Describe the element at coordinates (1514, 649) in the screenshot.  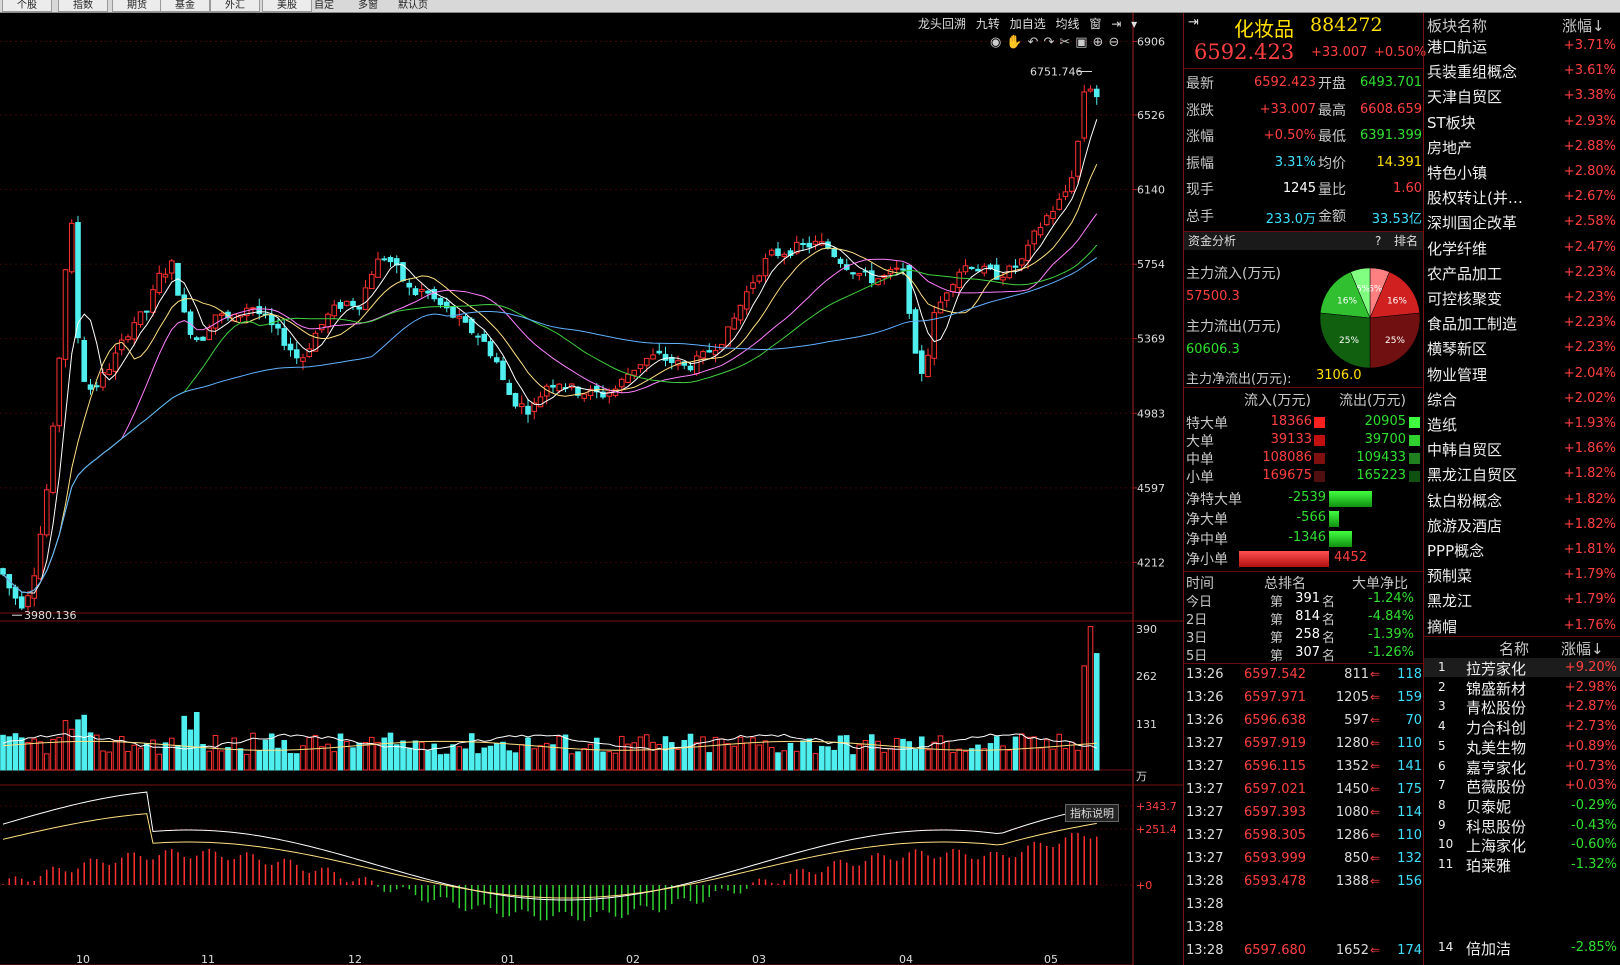
I see `stock-name-header: 名称` at that location.